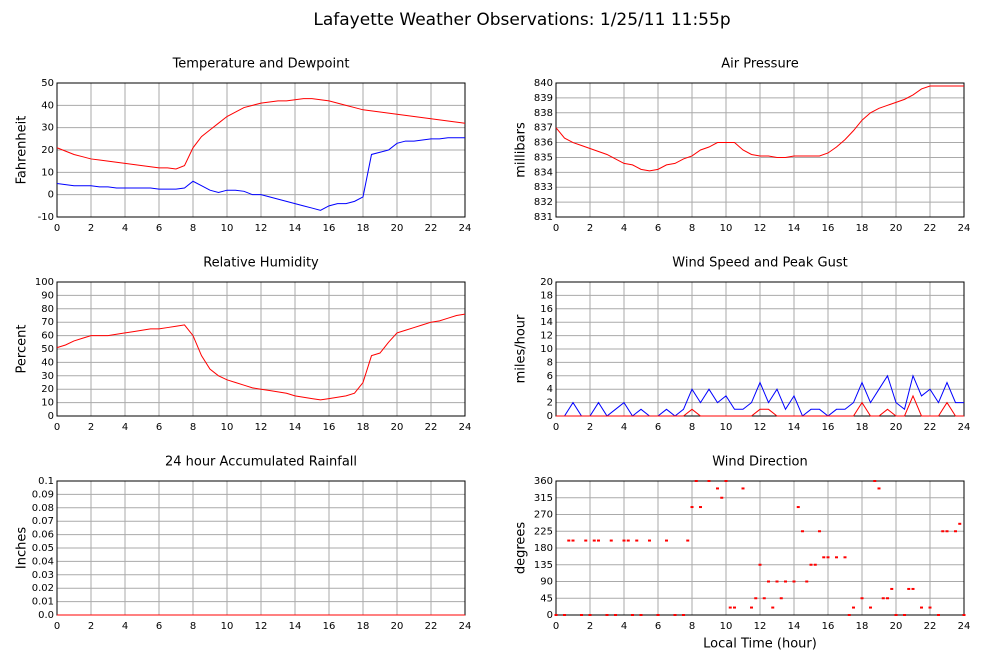 The width and height of the screenshot is (999, 659). What do you see at coordinates (543, 187) in the screenshot?
I see `y-tick-label: 833` at bounding box center [543, 187].